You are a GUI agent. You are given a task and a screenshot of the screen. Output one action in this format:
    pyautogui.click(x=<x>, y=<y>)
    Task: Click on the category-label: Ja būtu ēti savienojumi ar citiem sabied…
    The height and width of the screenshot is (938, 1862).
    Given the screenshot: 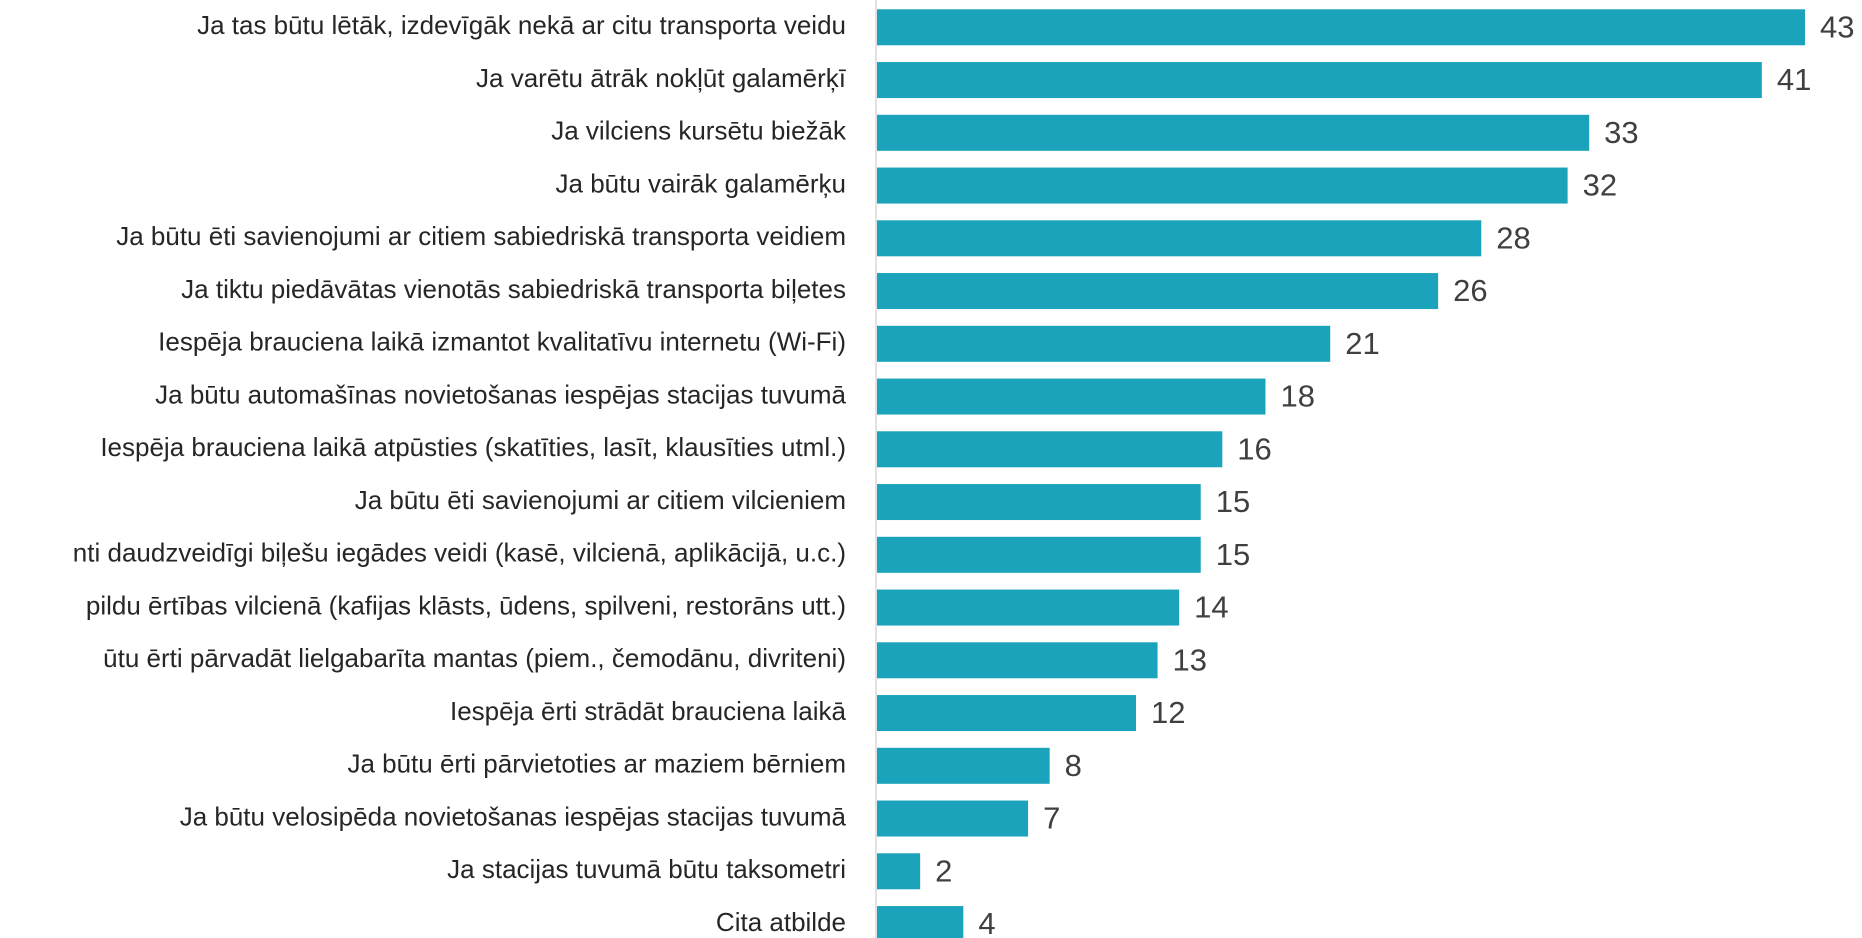 What is the action you would take?
    pyautogui.click(x=481, y=236)
    